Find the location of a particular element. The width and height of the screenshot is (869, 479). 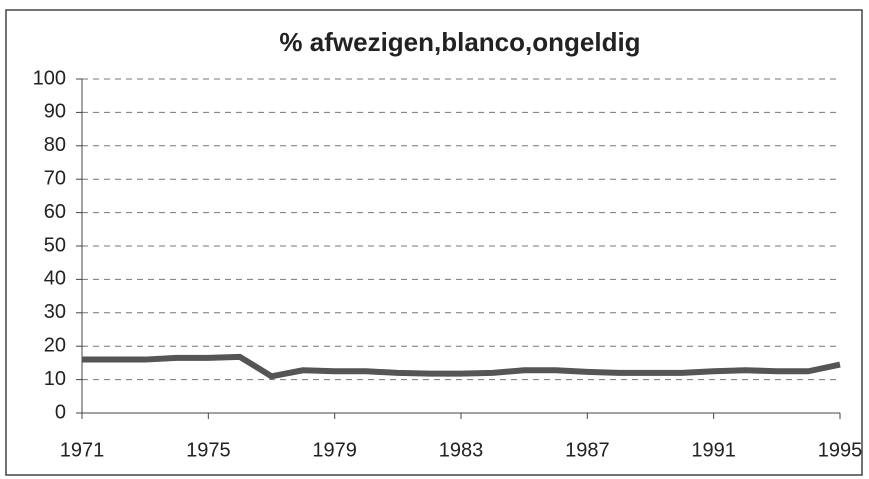

x-tick-label: 1983 is located at coordinates (461, 450).